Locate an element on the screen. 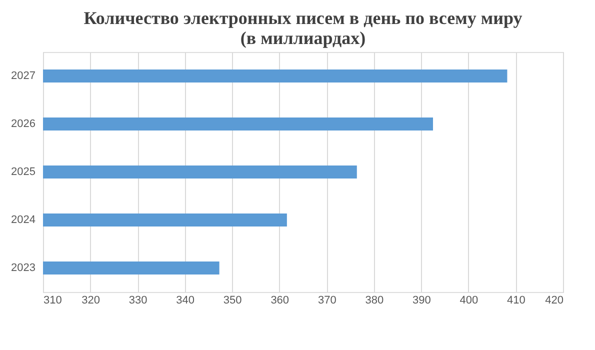 The height and width of the screenshot is (350, 595). x-tick-label: 420 is located at coordinates (554, 300).